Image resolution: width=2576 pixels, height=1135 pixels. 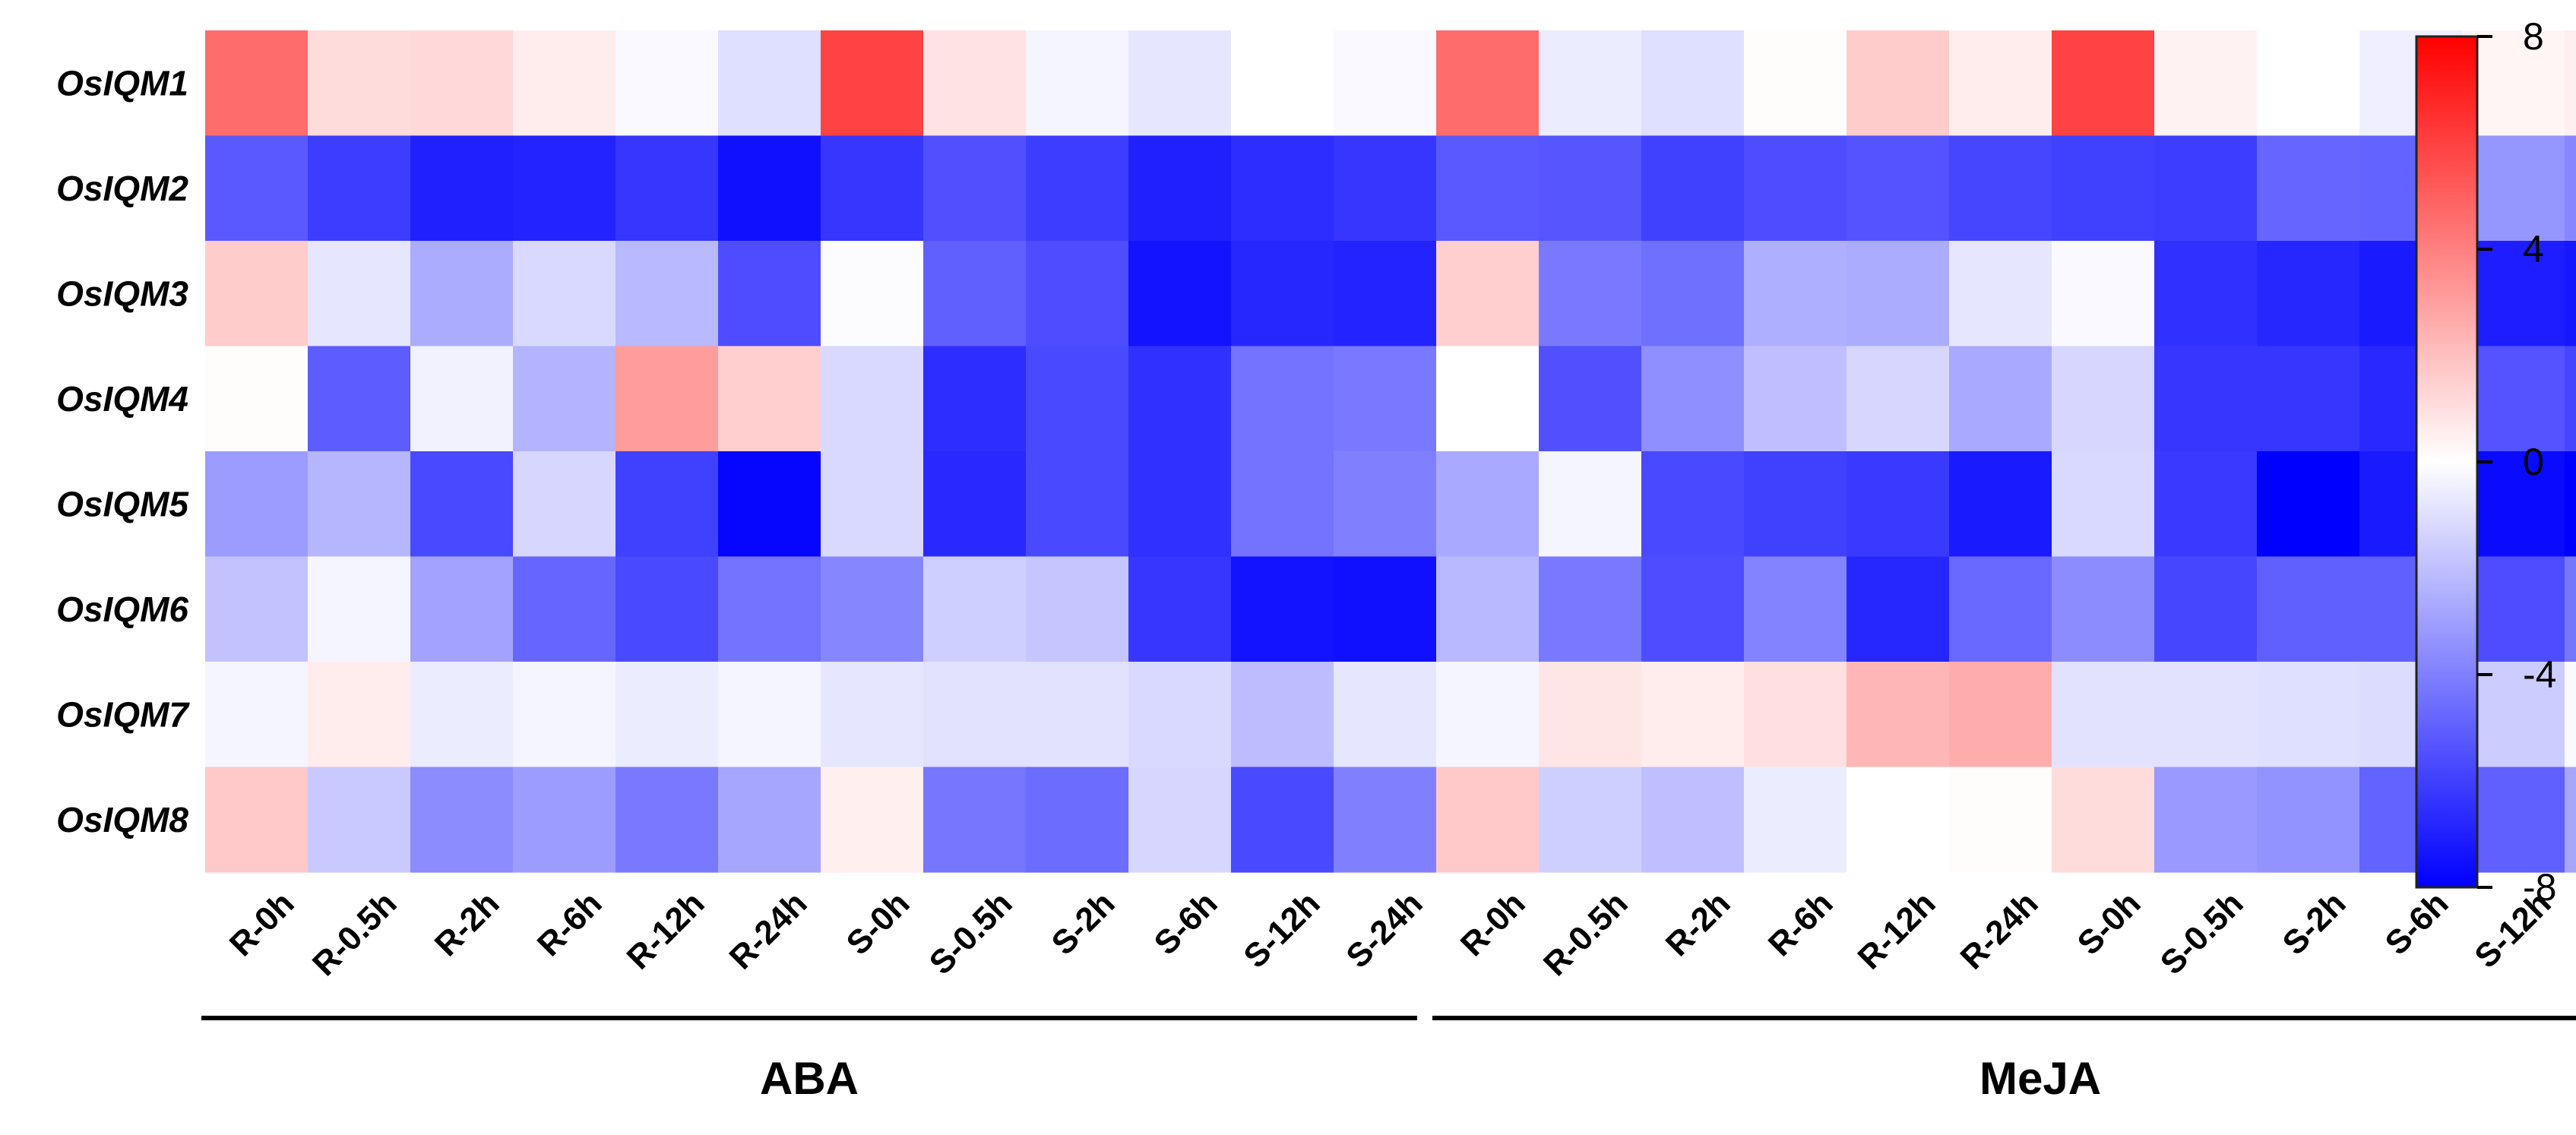 What do you see at coordinates (122, 609) in the screenshot?
I see `row-label: OsIQM6` at bounding box center [122, 609].